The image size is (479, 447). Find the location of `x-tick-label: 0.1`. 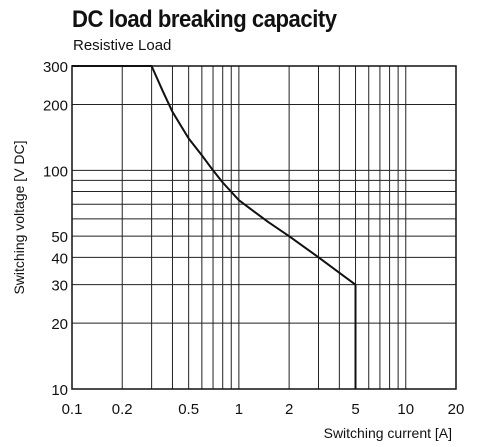

x-tick-label: 0.1 is located at coordinates (72, 409).